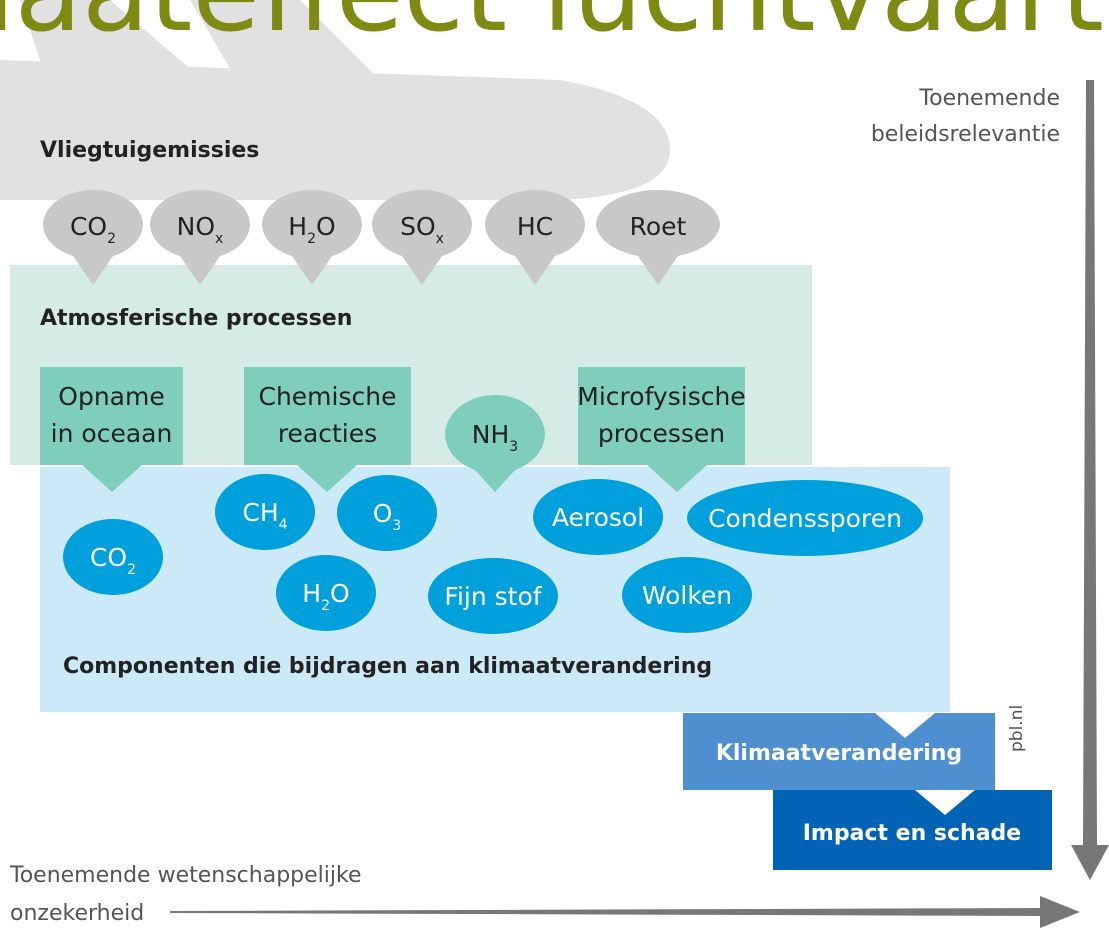 Image resolution: width=1109 pixels, height=930 pixels. Describe the element at coordinates (260, 512) in the screenshot. I see `label-text: CH` at that location.